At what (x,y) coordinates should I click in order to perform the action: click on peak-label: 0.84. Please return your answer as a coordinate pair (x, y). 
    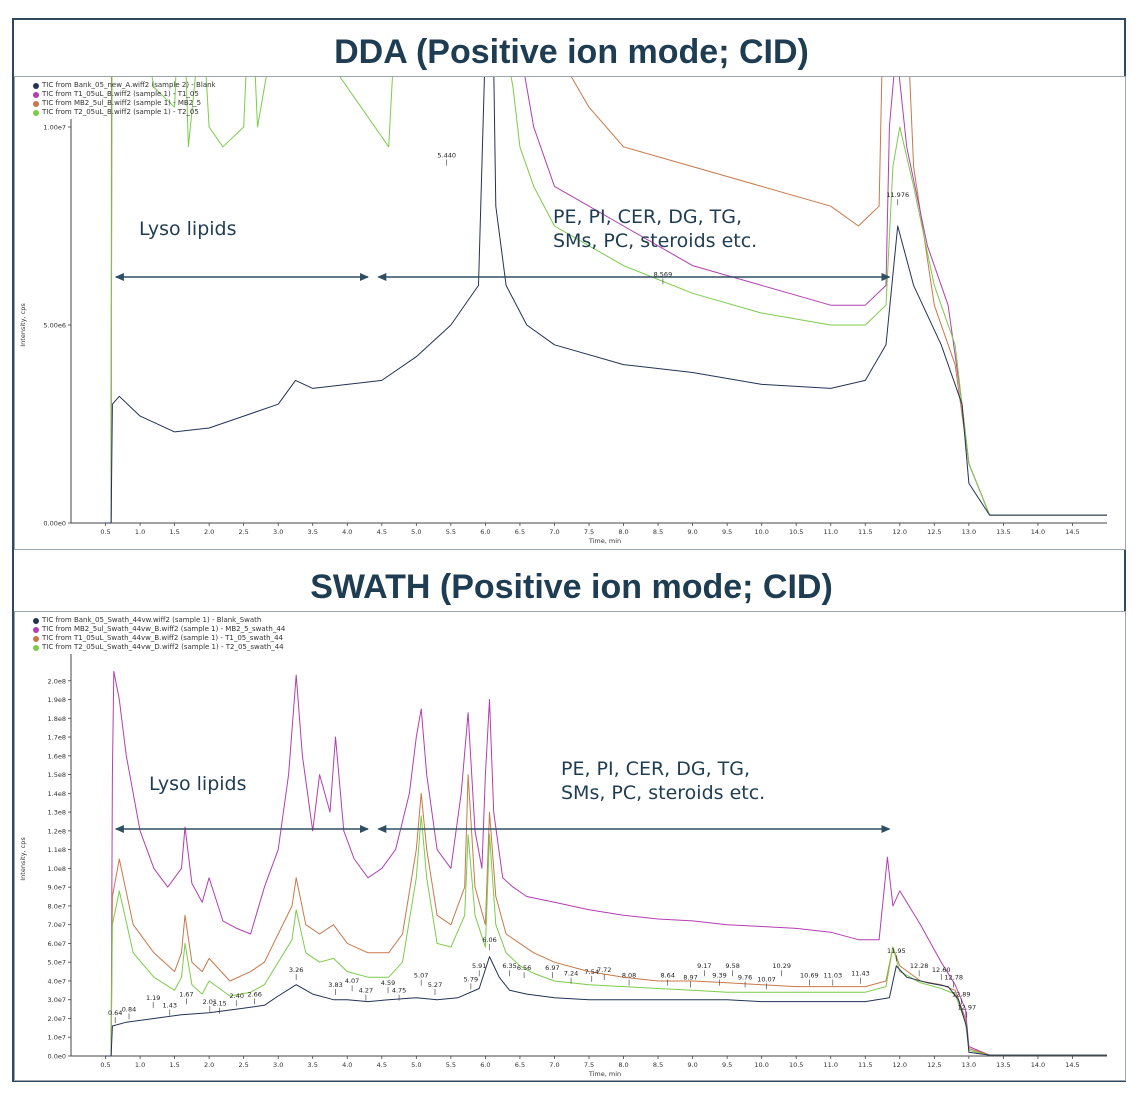
    Looking at the image, I should click on (129, 1009).